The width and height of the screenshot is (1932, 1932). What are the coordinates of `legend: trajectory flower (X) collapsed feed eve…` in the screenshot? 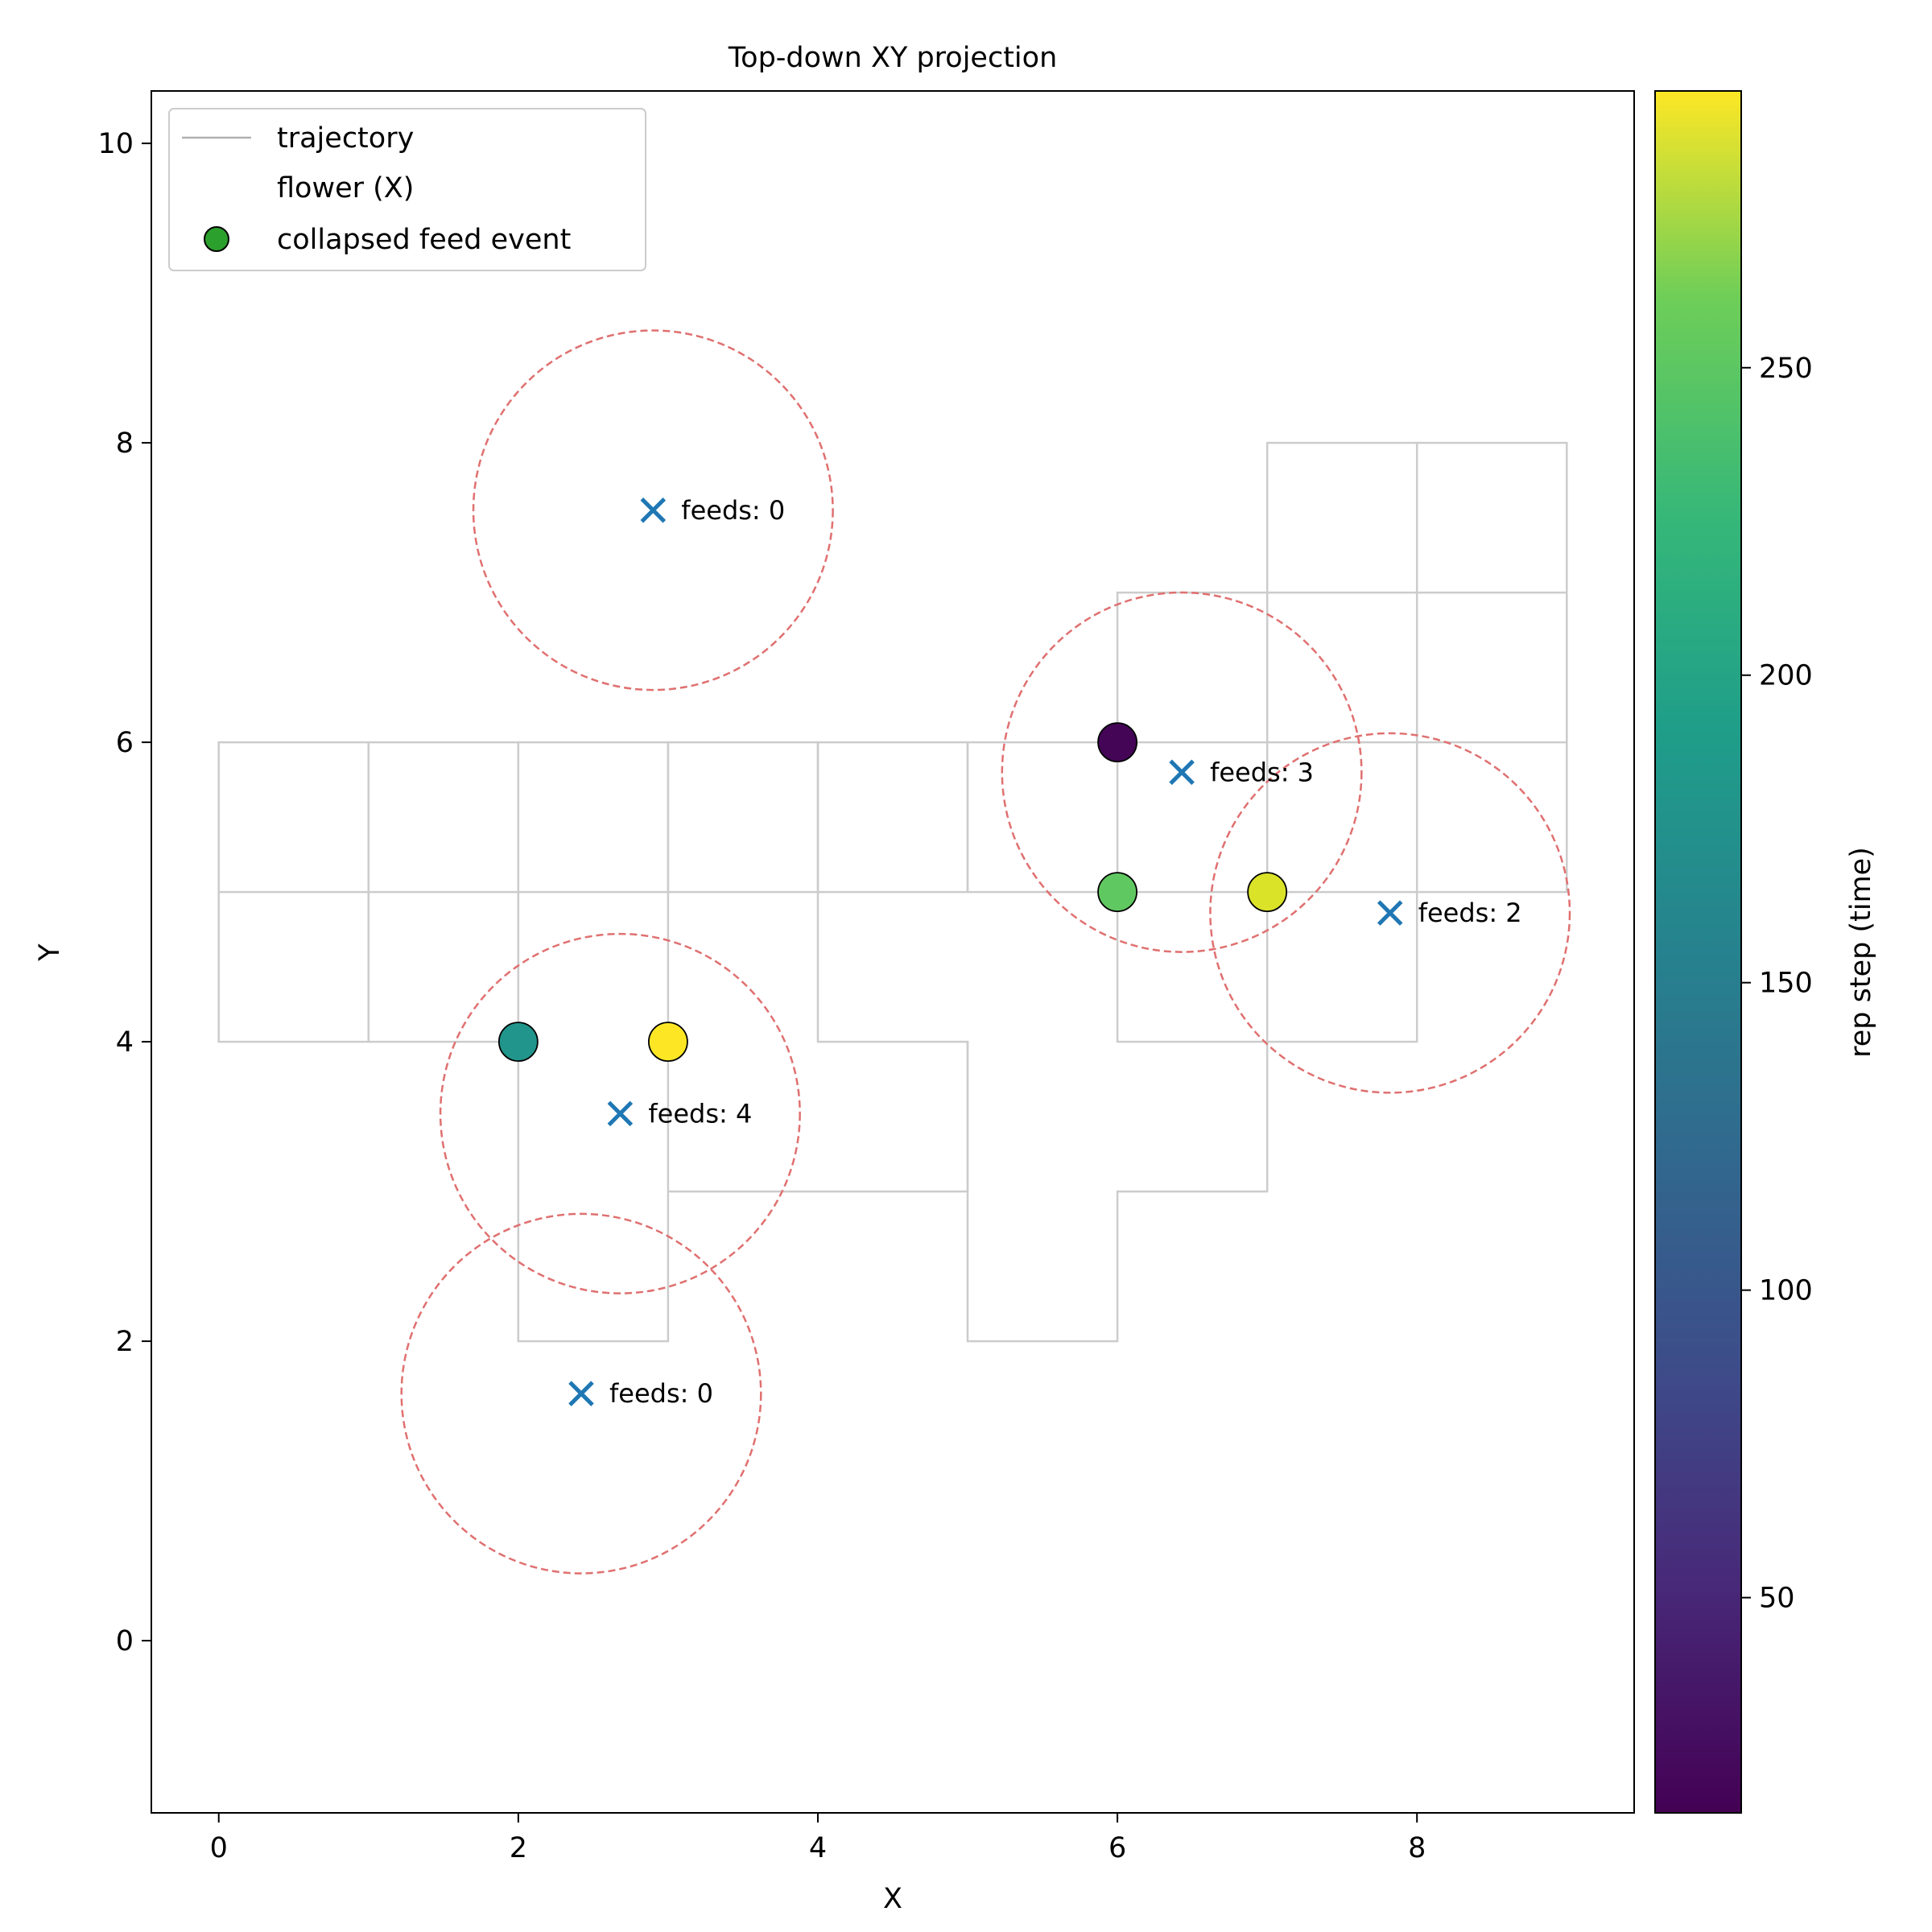 It's located at (407, 189).